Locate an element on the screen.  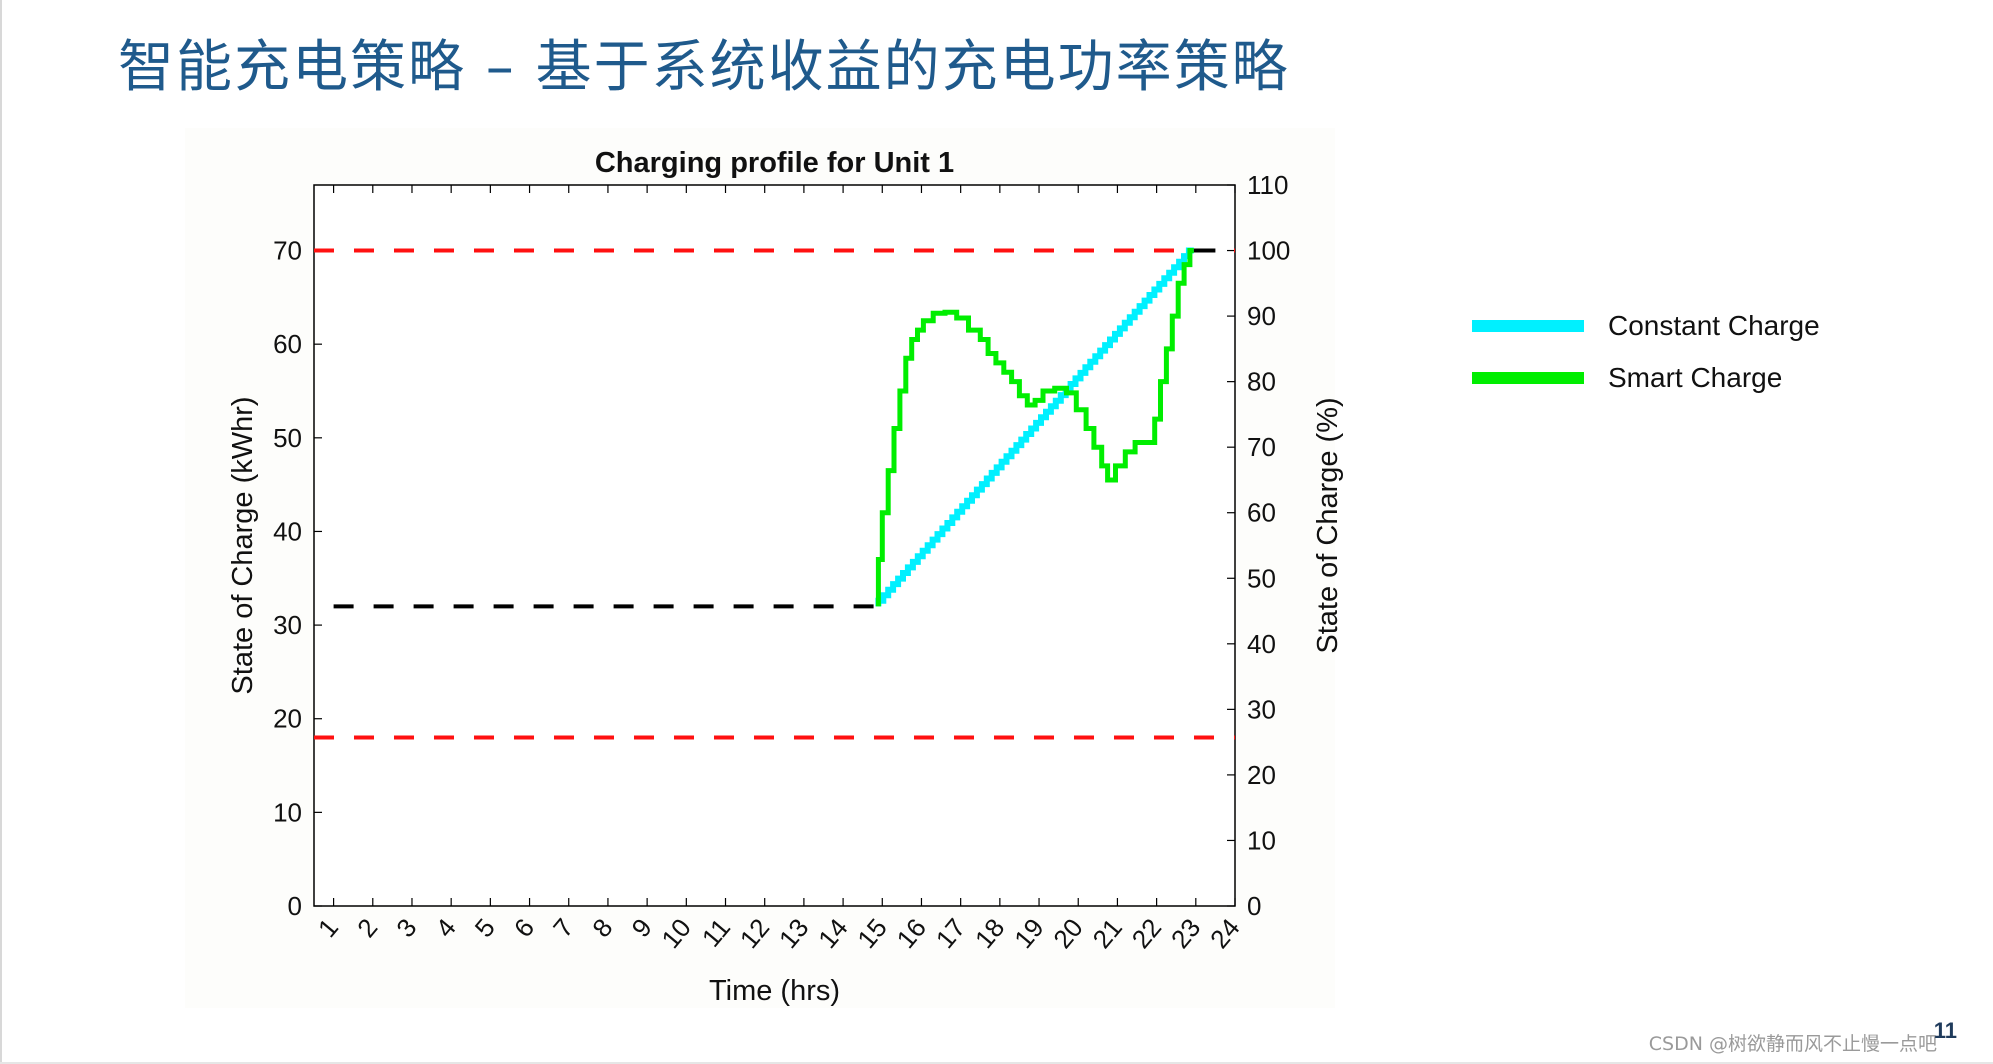
slide-left-rule is located at coordinates (1, 532).